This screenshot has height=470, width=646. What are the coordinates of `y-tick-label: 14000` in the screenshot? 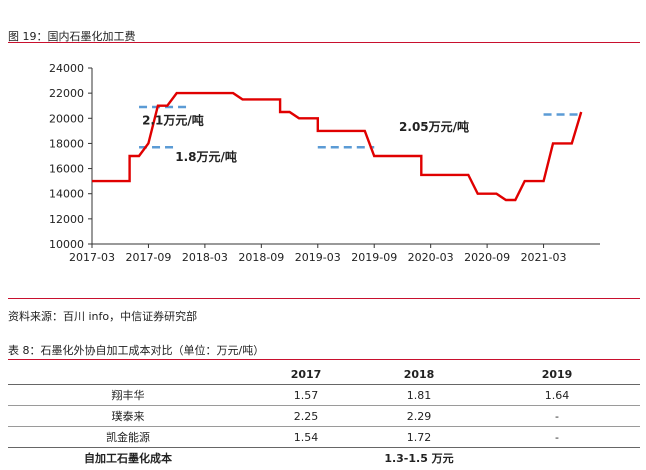 It's located at (66, 194).